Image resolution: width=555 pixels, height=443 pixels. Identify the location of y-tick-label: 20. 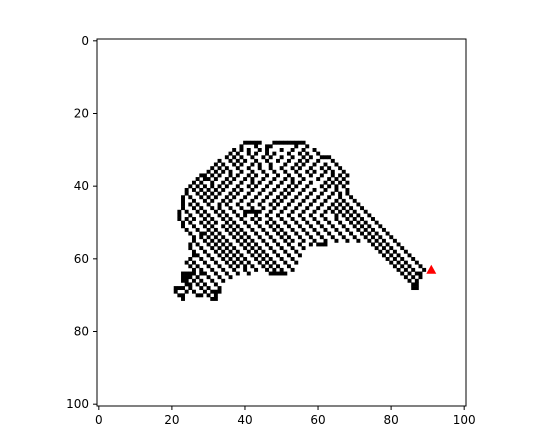
(81, 113).